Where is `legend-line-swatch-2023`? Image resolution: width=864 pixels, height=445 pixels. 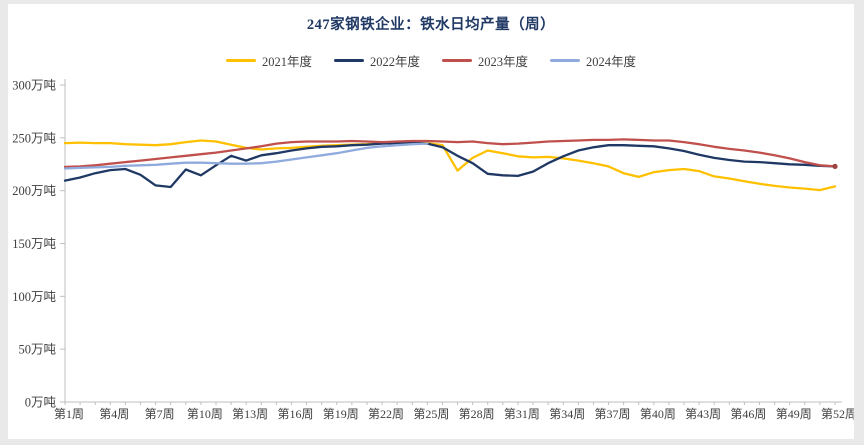 legend-line-swatch-2023 is located at coordinates (457, 60).